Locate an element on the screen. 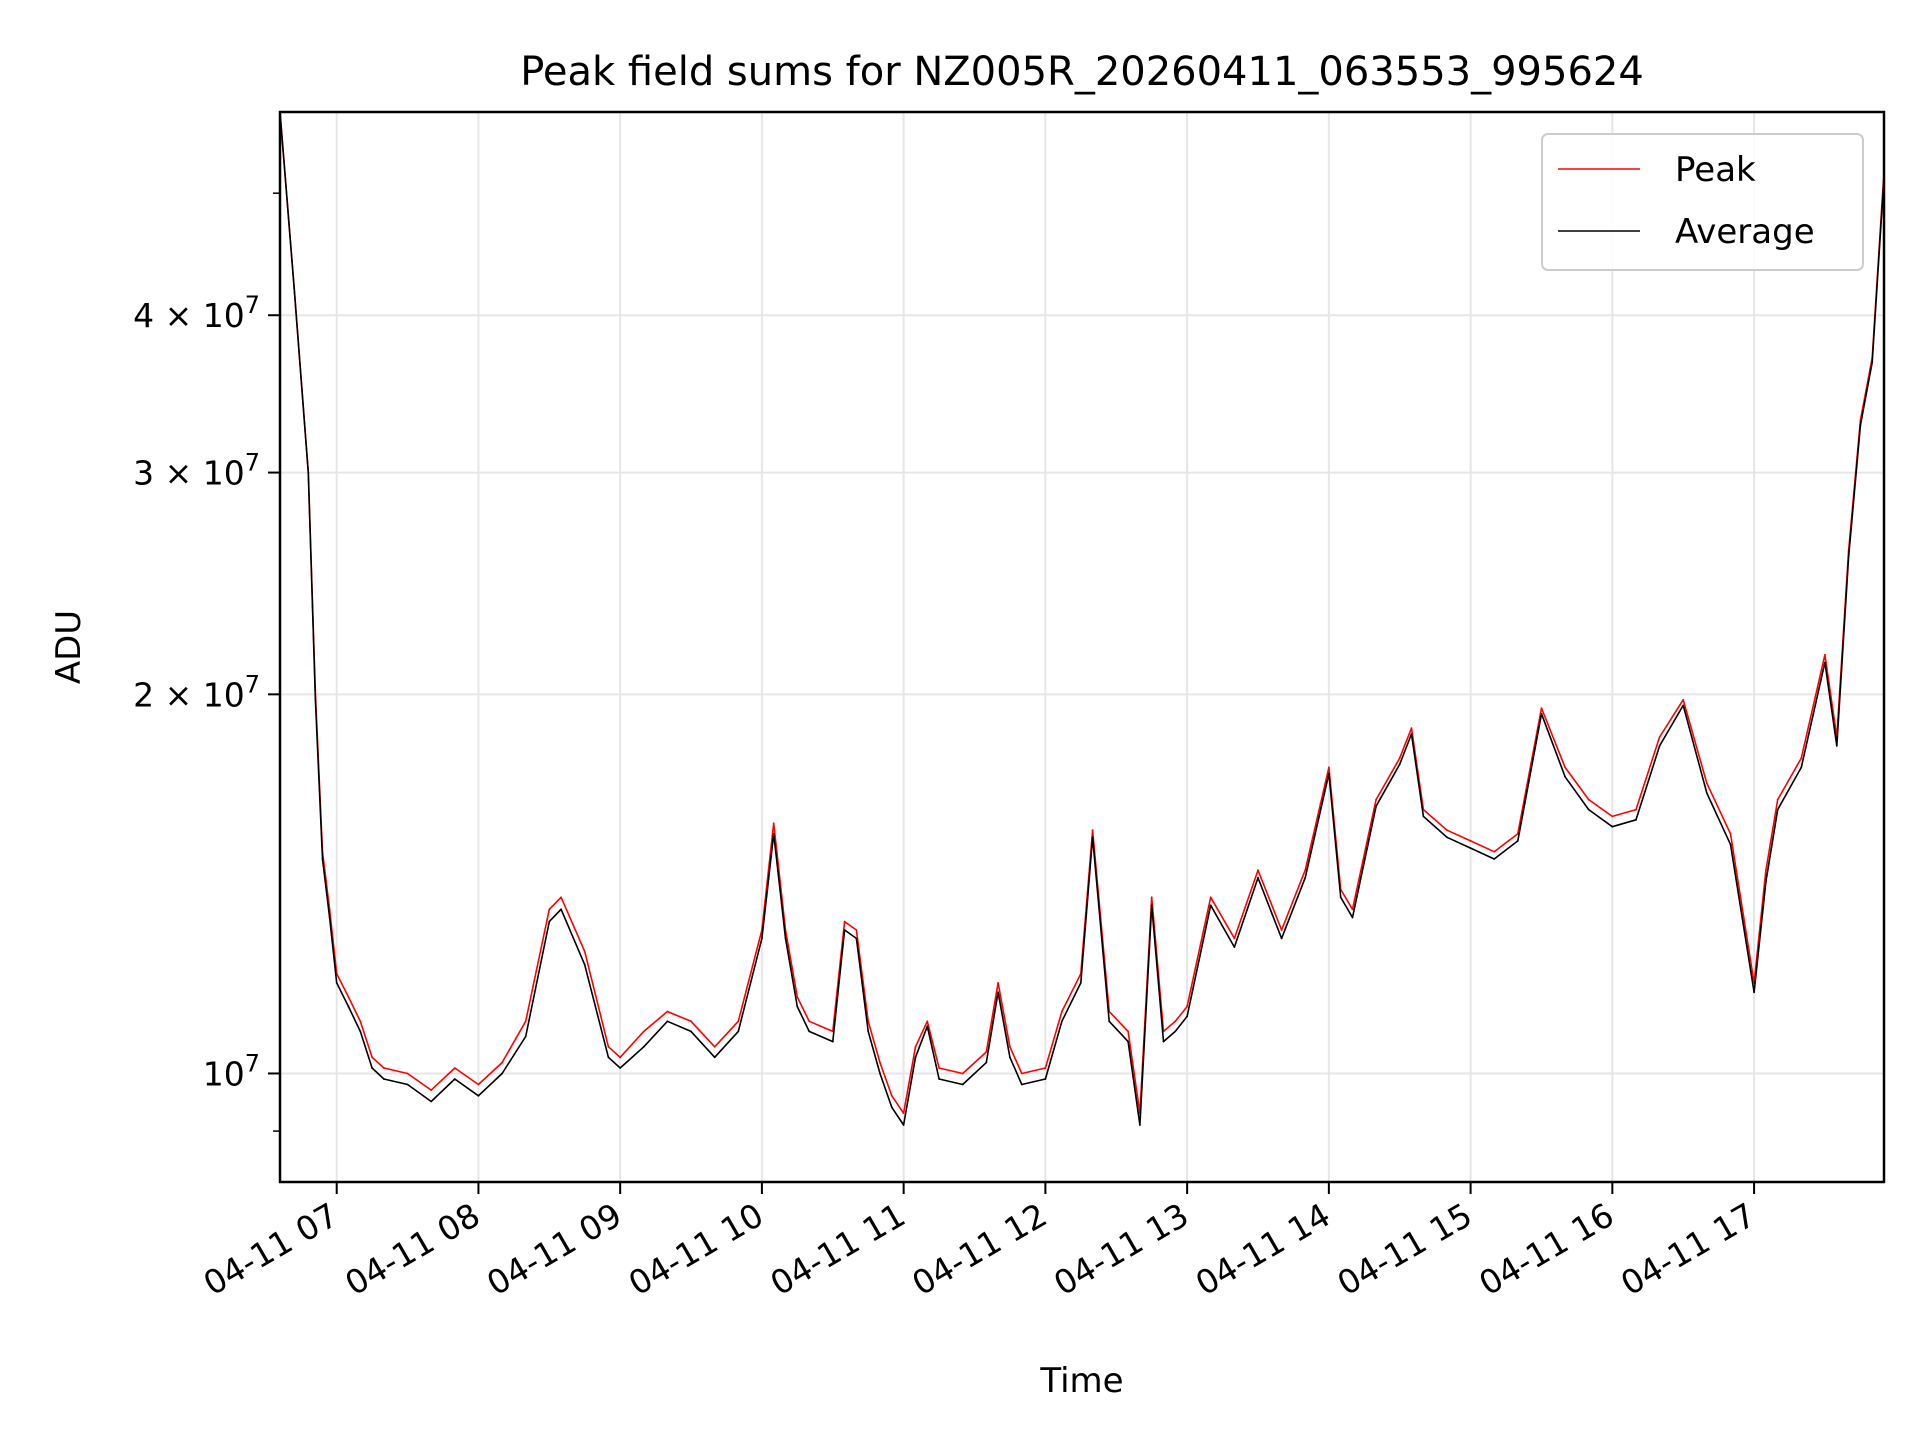  legend: Peak Average is located at coordinates (1702, 202).